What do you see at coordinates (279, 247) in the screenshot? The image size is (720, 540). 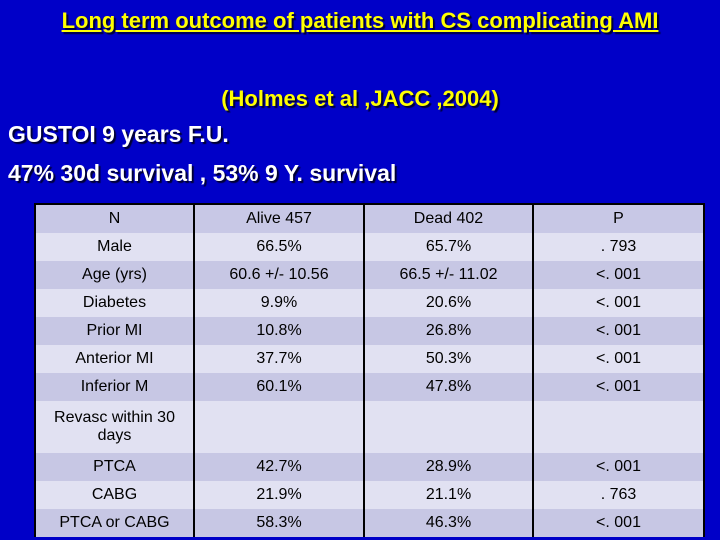 I see `alive-cell: 66.5%` at bounding box center [279, 247].